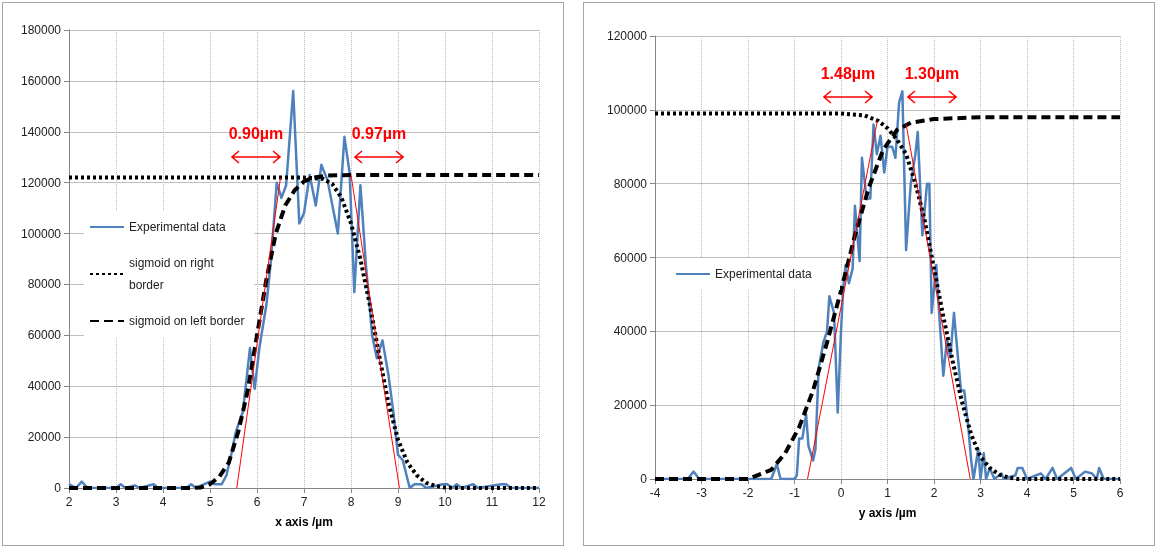 This screenshot has height=550, width=1158. Describe the element at coordinates (848, 73) in the screenshot. I see `annotation: 1.48µm` at that location.